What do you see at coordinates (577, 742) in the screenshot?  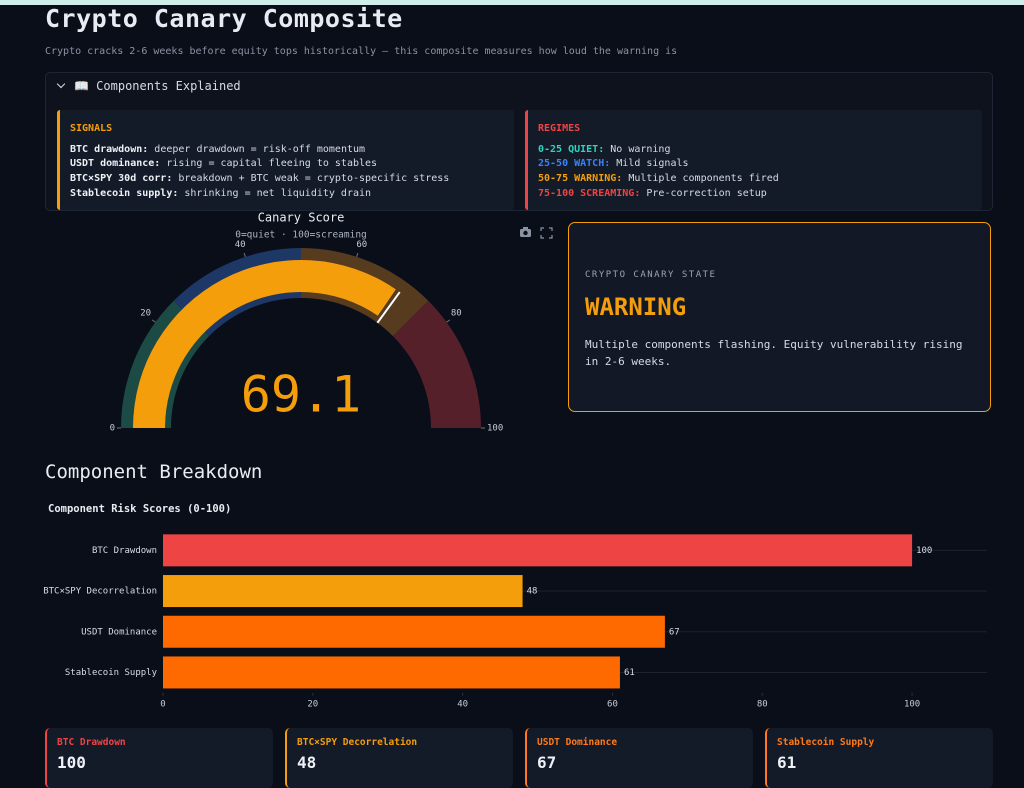 I see `card-label: USDT Dominance` at bounding box center [577, 742].